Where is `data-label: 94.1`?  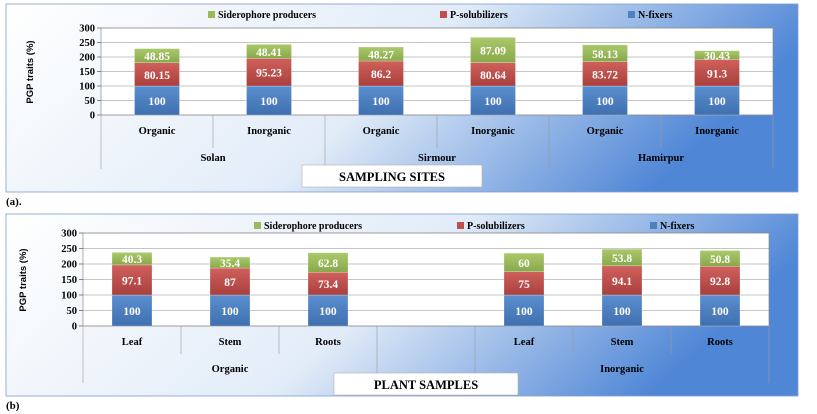 data-label: 94.1 is located at coordinates (622, 282).